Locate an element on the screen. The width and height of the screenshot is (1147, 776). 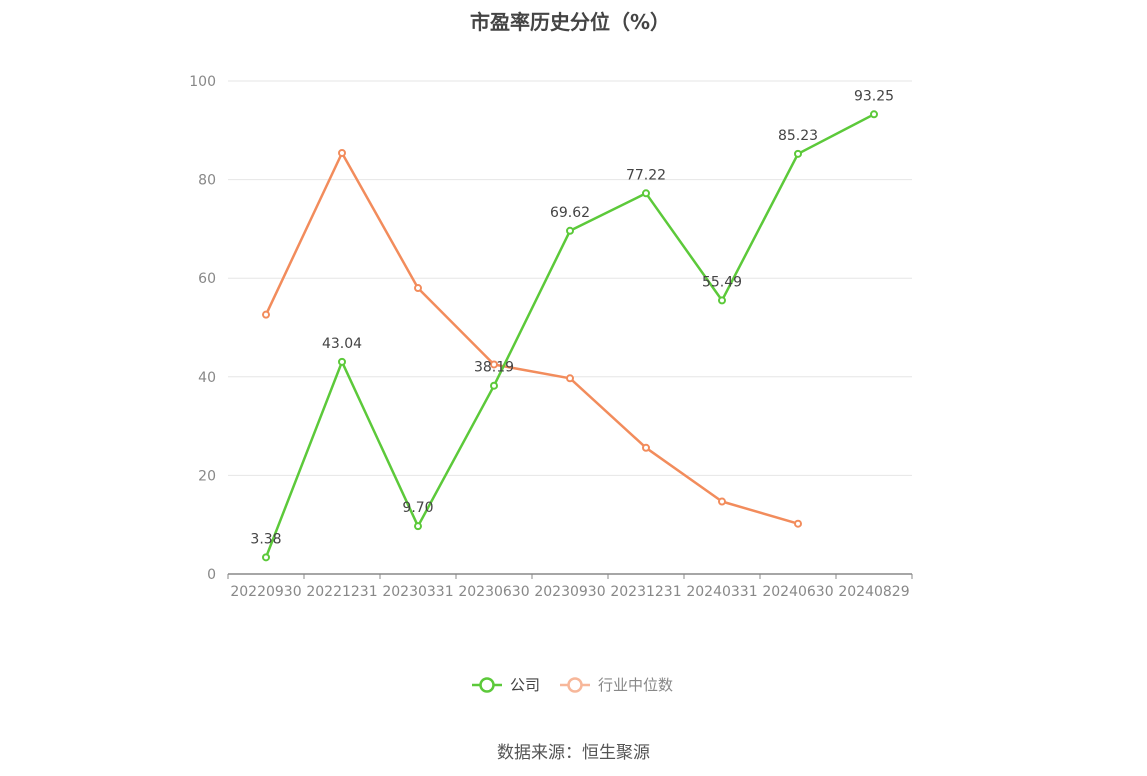
legend-item-industry-median: 行业中位数 is located at coordinates (616, 685).